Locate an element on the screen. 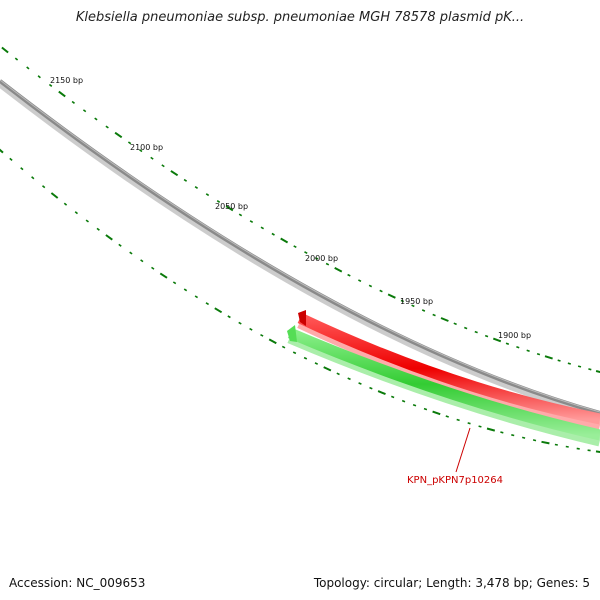 Image resolution: width=600 pixels, height=600 pixels. ruler-label-2100: 2100 bp is located at coordinates (146, 147).